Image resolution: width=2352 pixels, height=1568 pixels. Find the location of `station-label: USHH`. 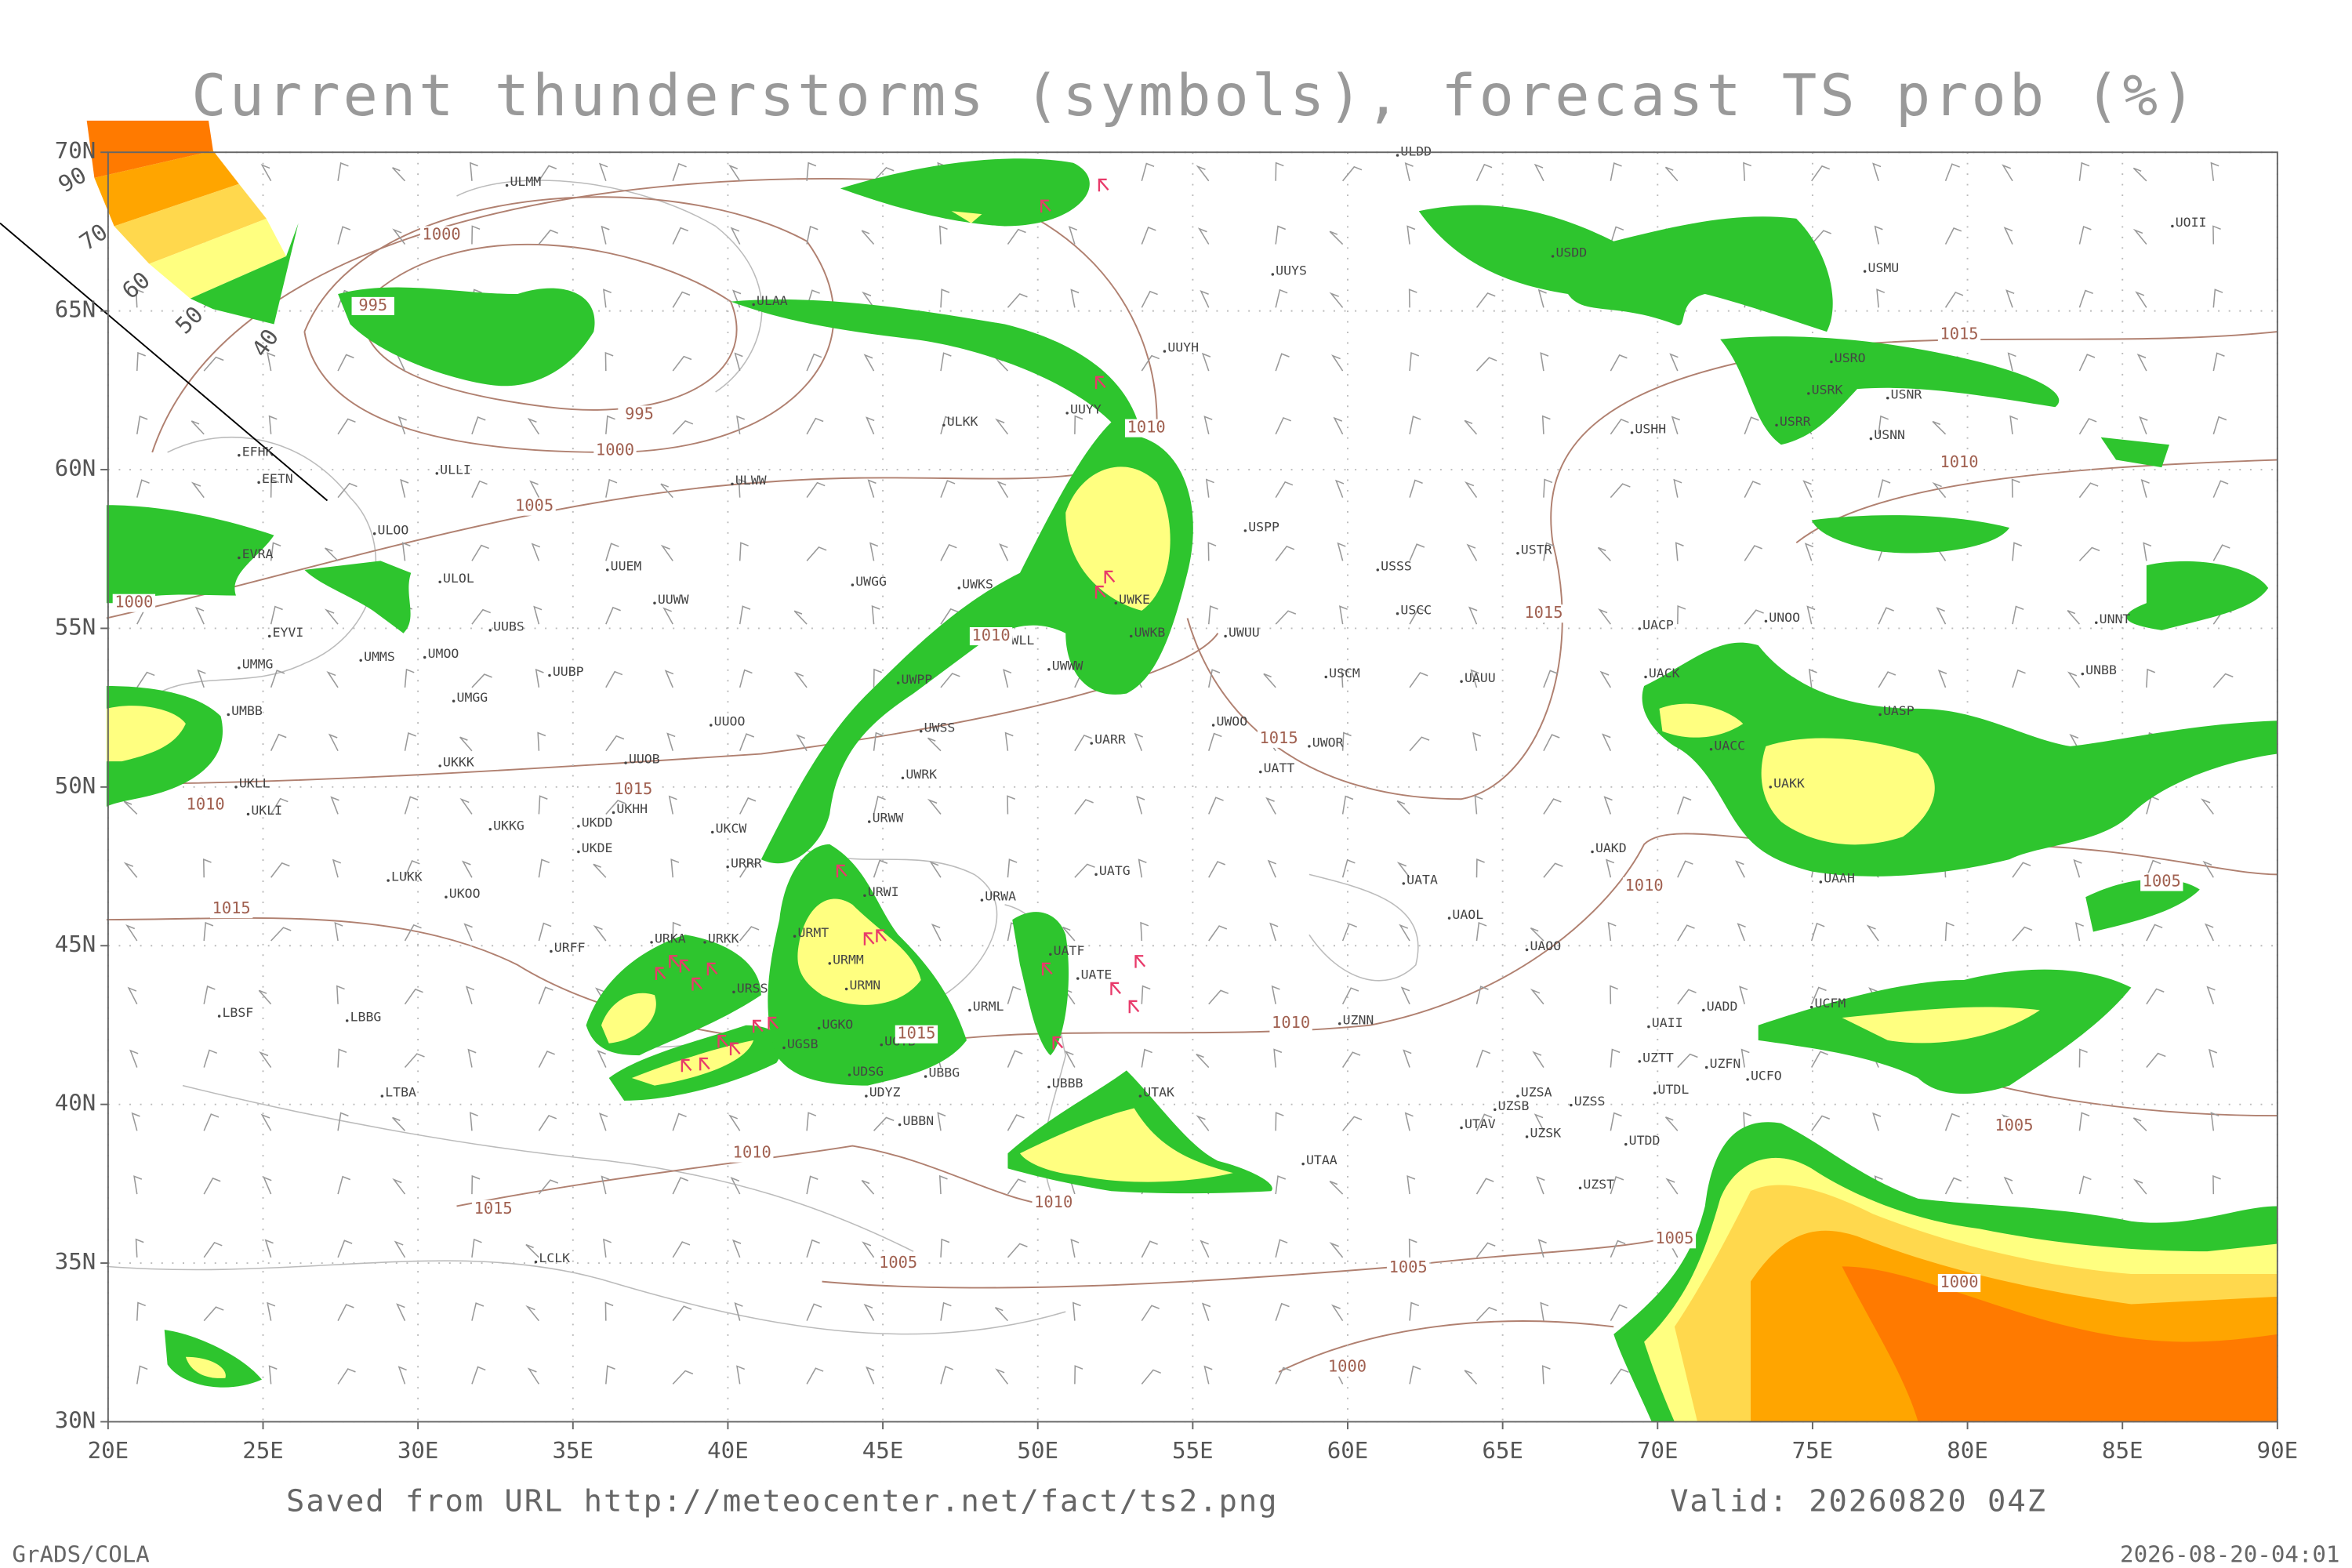

station-label: USHH is located at coordinates (1650, 429).